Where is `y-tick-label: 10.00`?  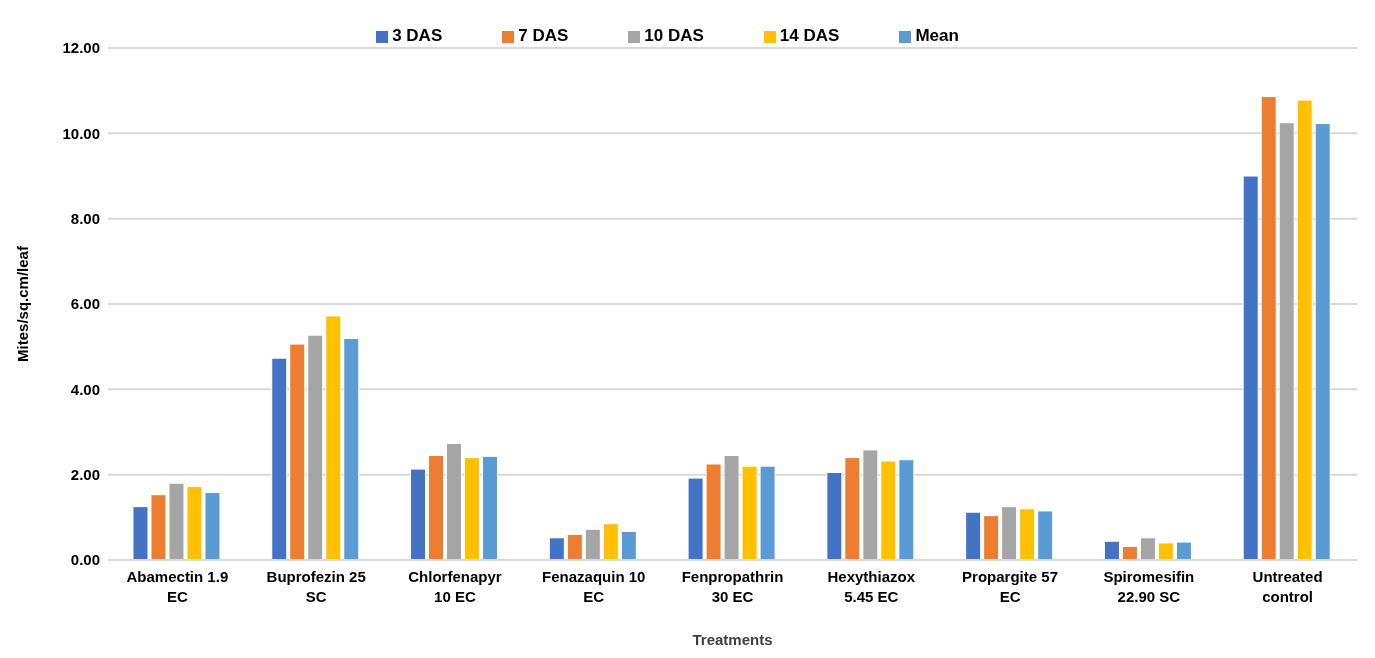 y-tick-label: 10.00 is located at coordinates (81, 133).